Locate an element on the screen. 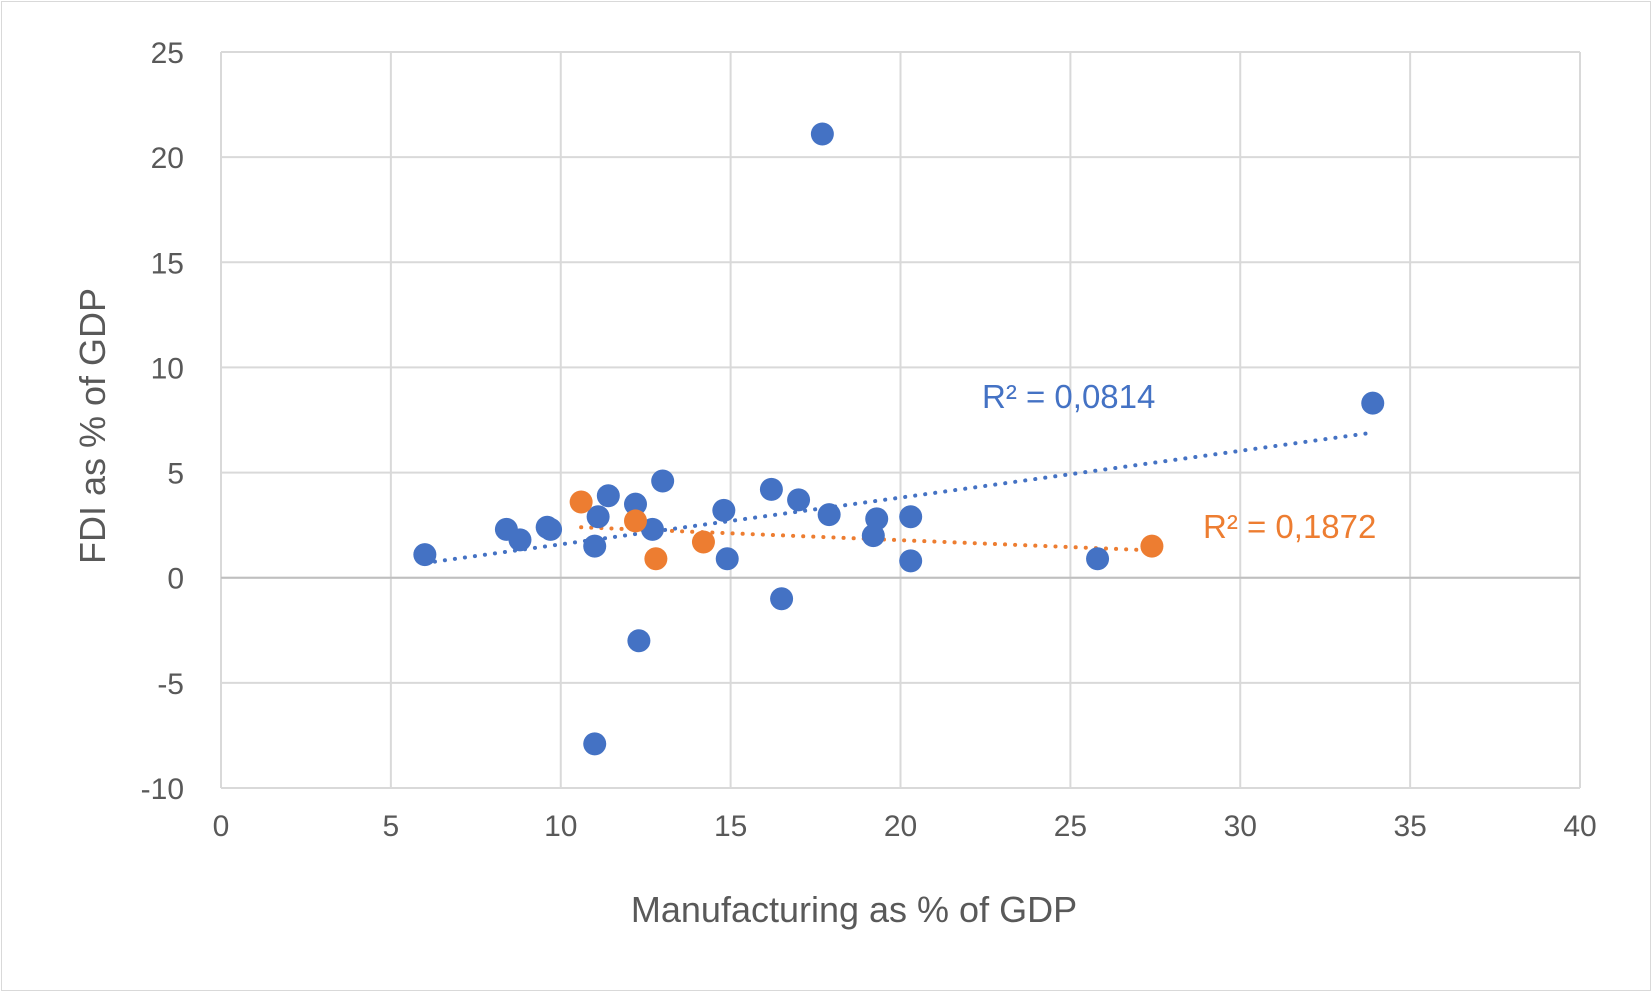  x-tick-label: 40 is located at coordinates (1579, 826).